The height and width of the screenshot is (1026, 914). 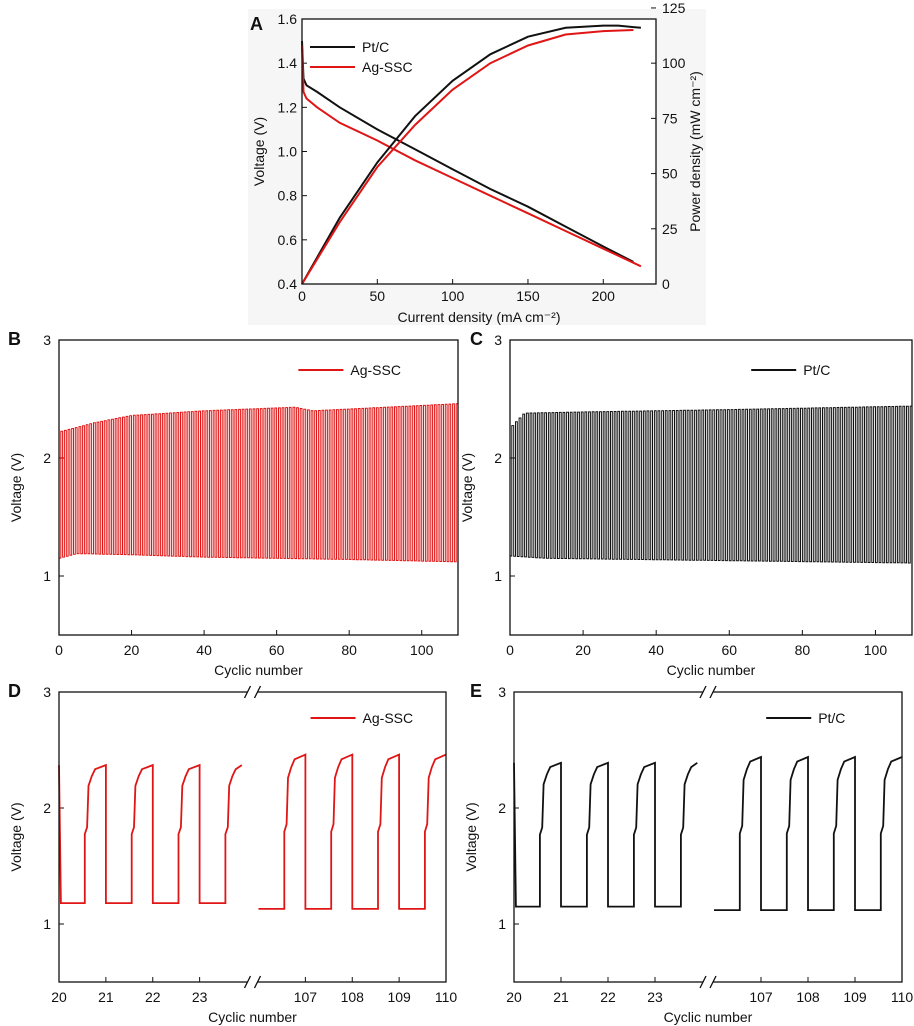 What do you see at coordinates (256, 24) in the screenshot?
I see `panel-letter: A` at bounding box center [256, 24].